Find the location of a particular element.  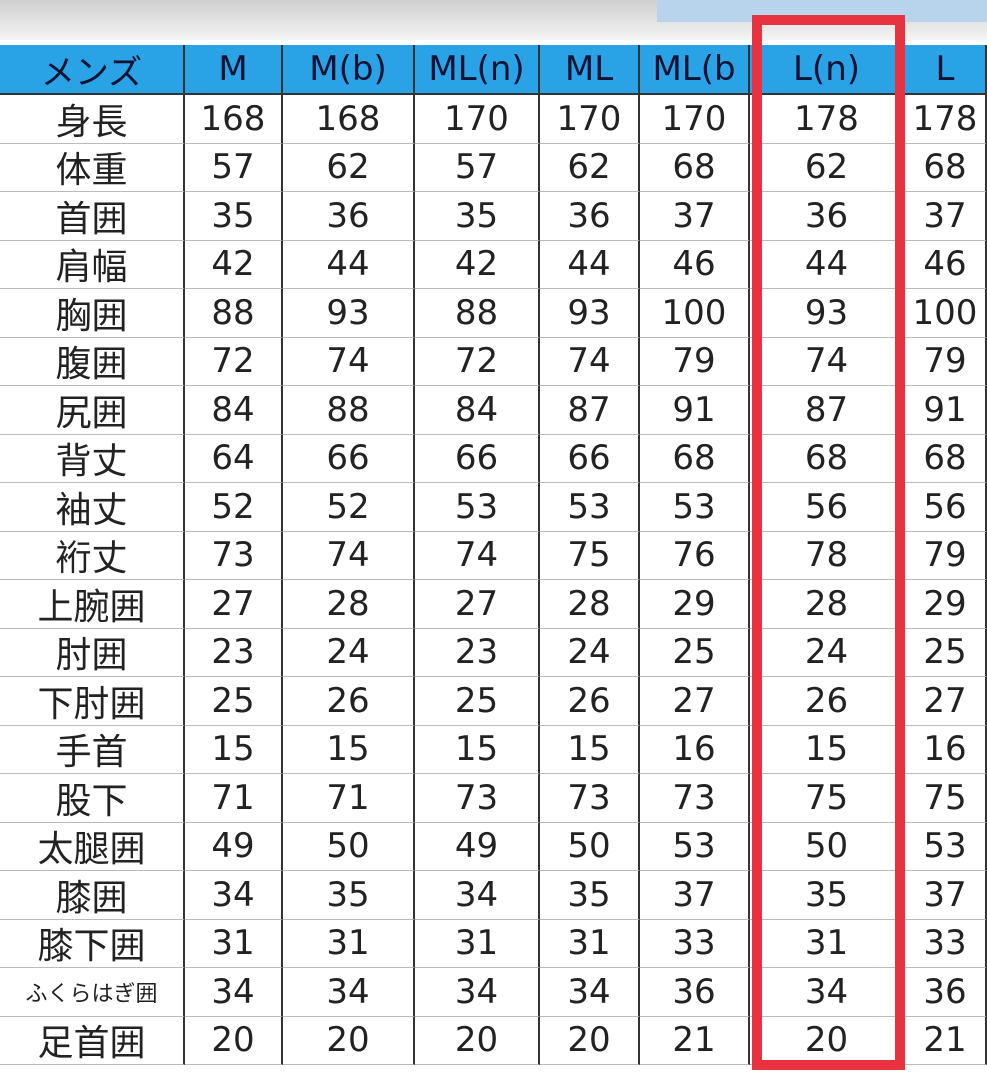

value-cell: 84 is located at coordinates (234, 410).